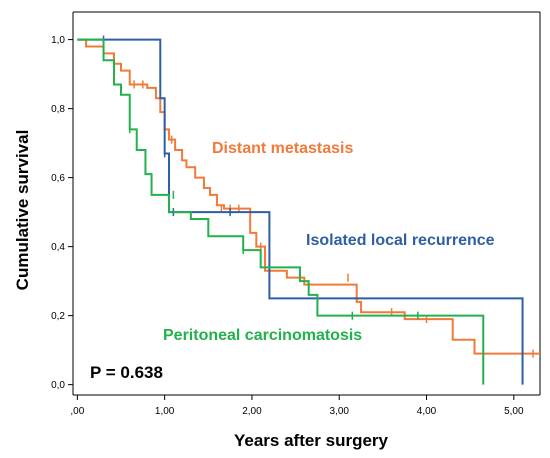  I want to click on y-tick-label: 1,0, so click(58, 40).